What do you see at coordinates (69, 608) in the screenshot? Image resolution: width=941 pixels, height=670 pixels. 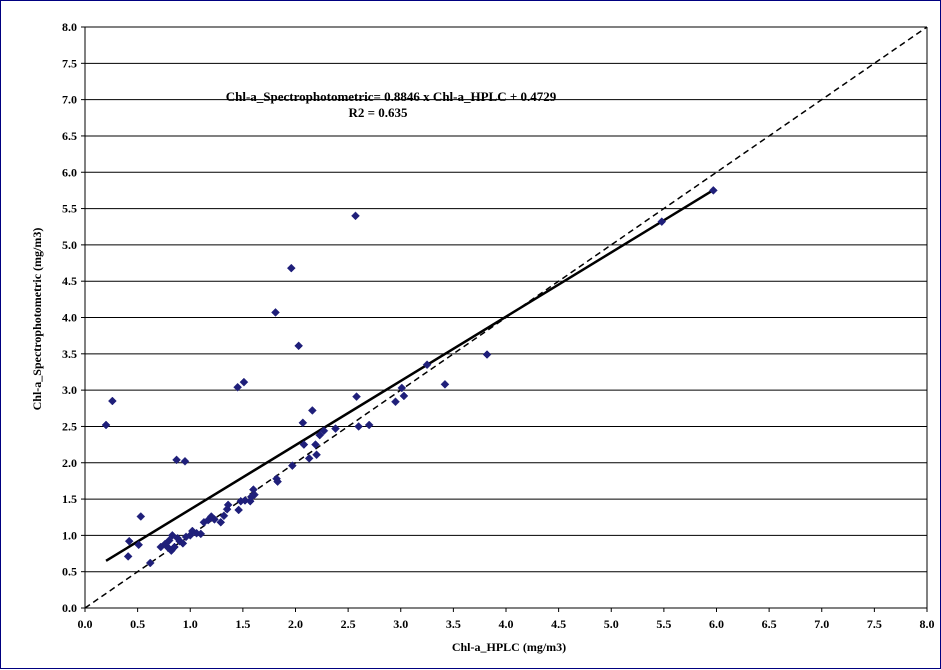 I see `y-tick-label: 0.0` at bounding box center [69, 608].